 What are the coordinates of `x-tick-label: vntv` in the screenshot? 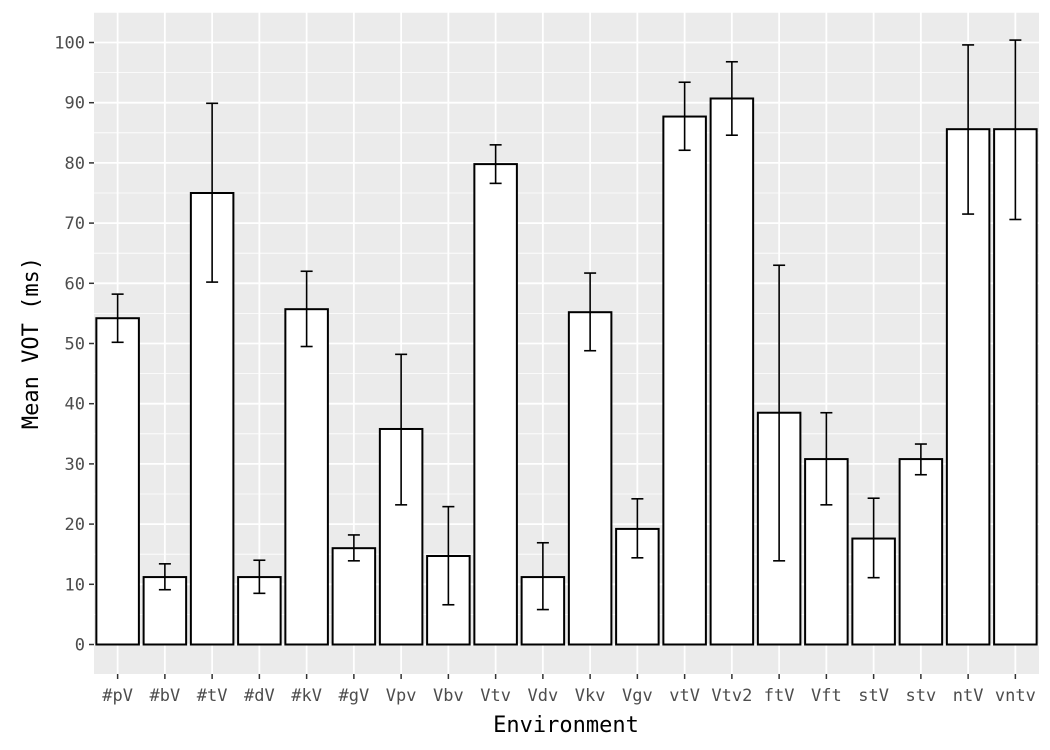 It's located at (1015, 696).